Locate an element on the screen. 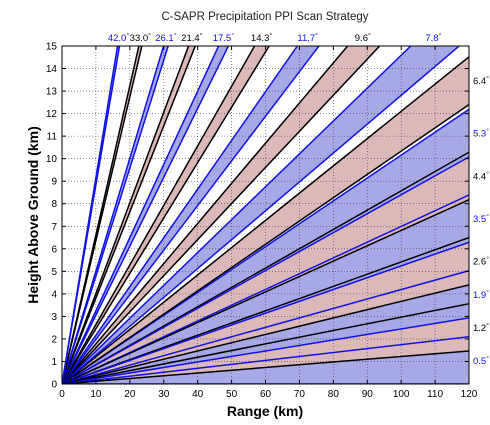 The image size is (490, 425). elevation-label-1.9: 1.9° is located at coordinates (481, 295).